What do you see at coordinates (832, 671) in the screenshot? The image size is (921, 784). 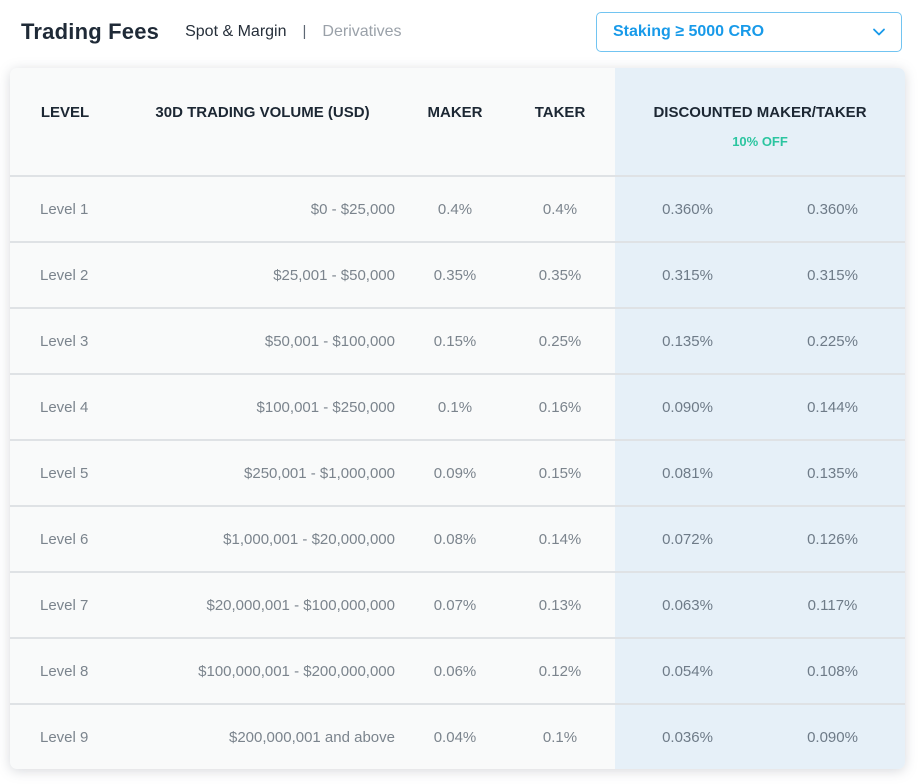 I see `discounted-taker-cell: 0.108%` at bounding box center [832, 671].